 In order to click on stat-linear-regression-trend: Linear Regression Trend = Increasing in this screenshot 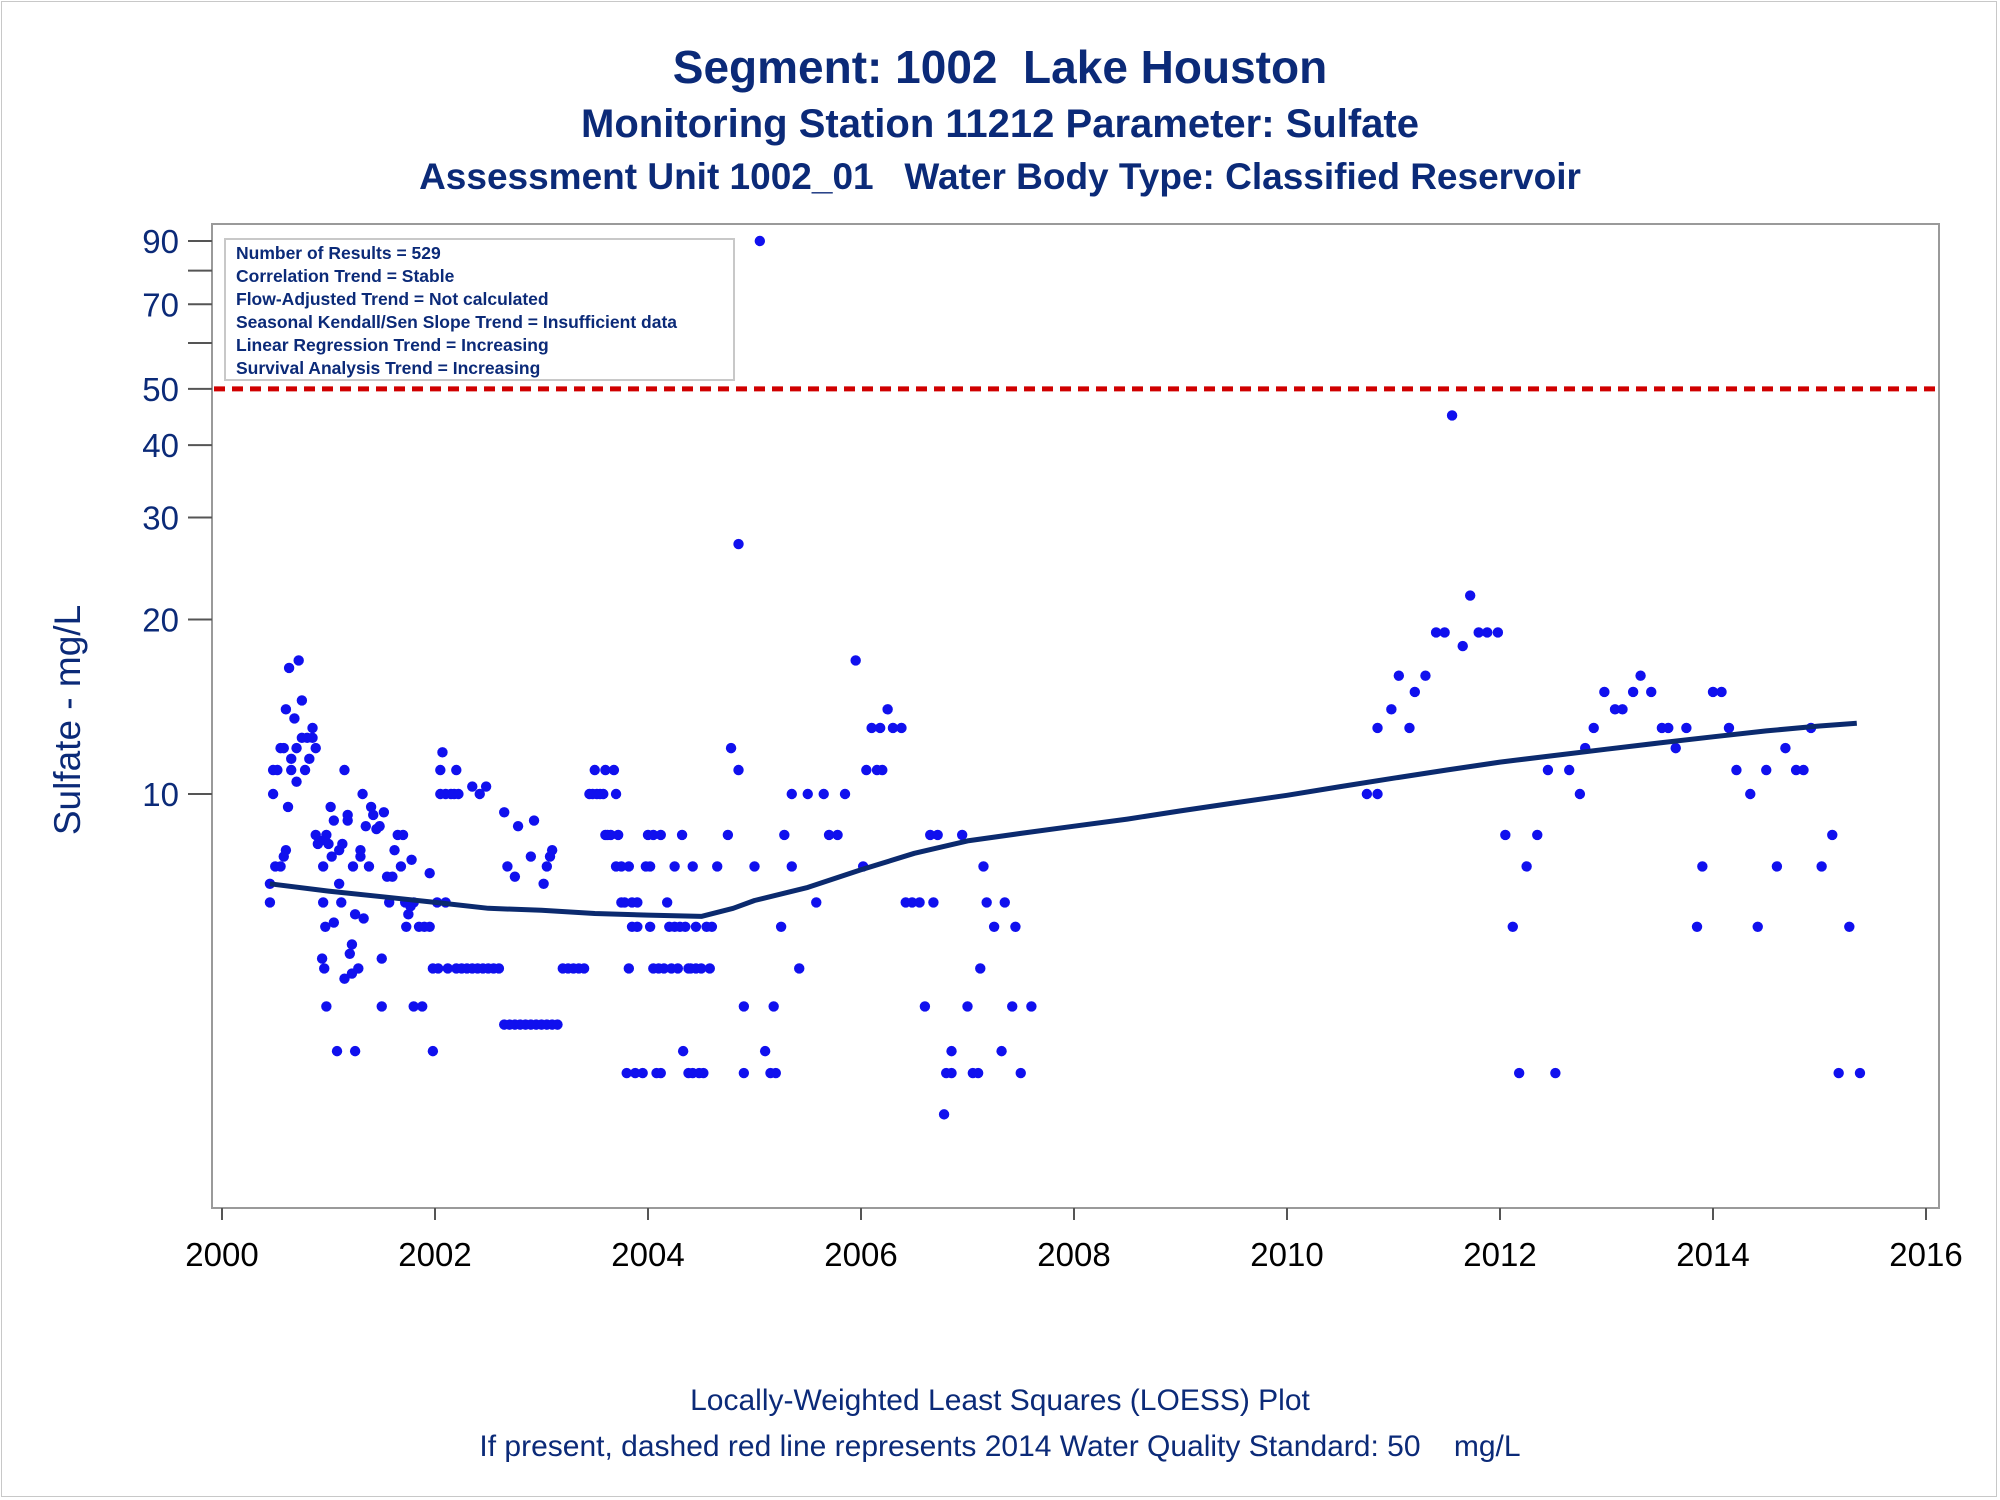, I will do `click(392, 345)`.